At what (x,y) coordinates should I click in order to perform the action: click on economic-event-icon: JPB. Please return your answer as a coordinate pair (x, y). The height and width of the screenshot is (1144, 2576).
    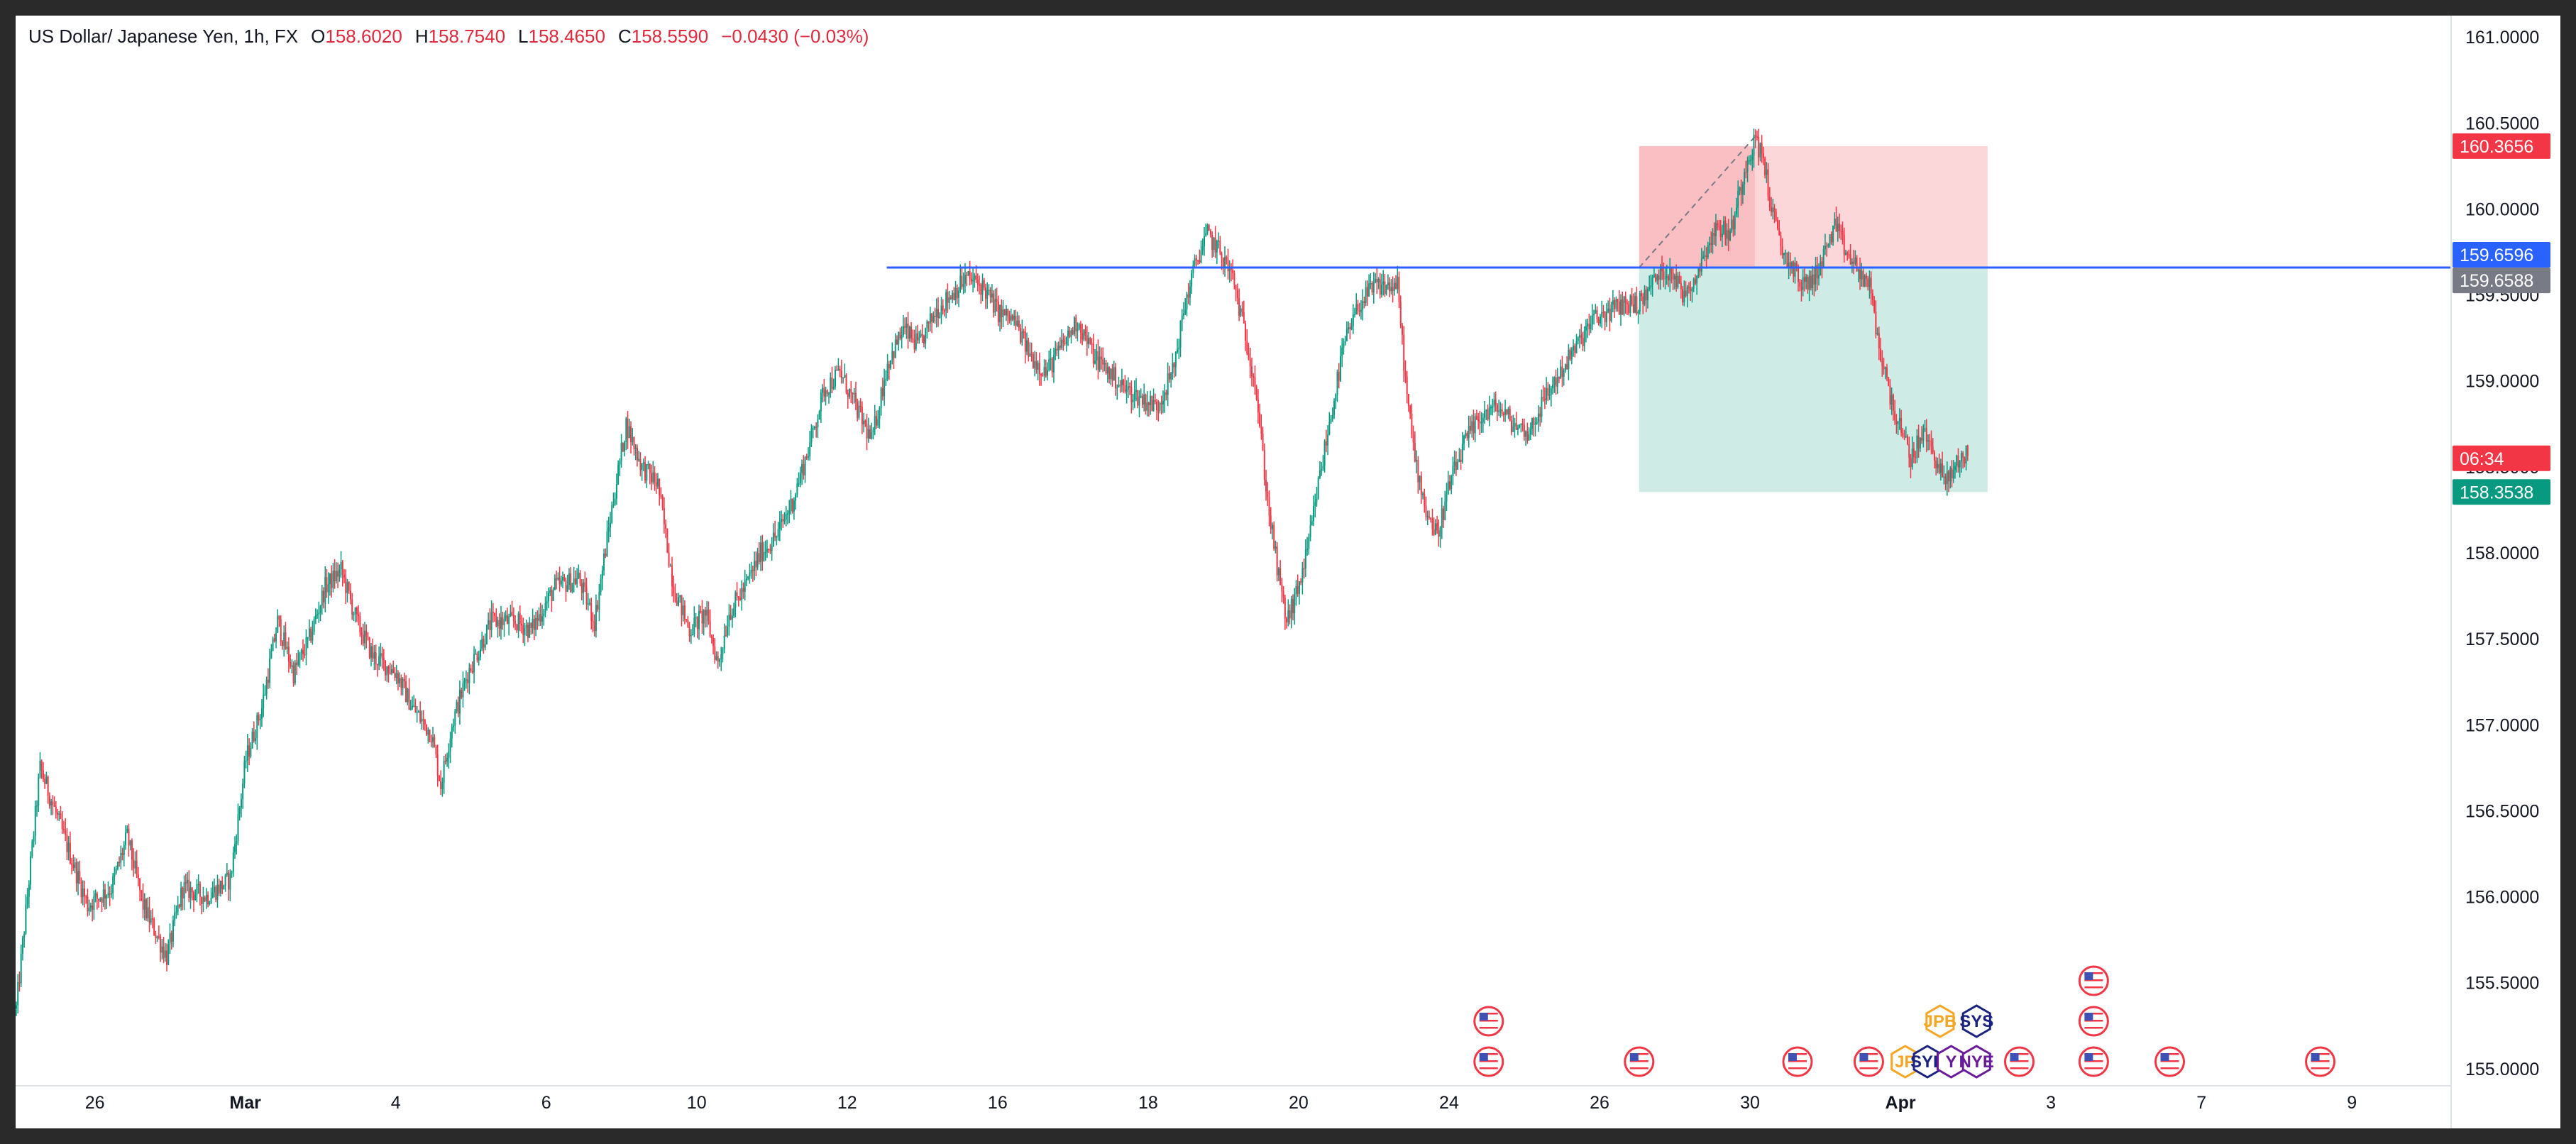
    Looking at the image, I should click on (1940, 1021).